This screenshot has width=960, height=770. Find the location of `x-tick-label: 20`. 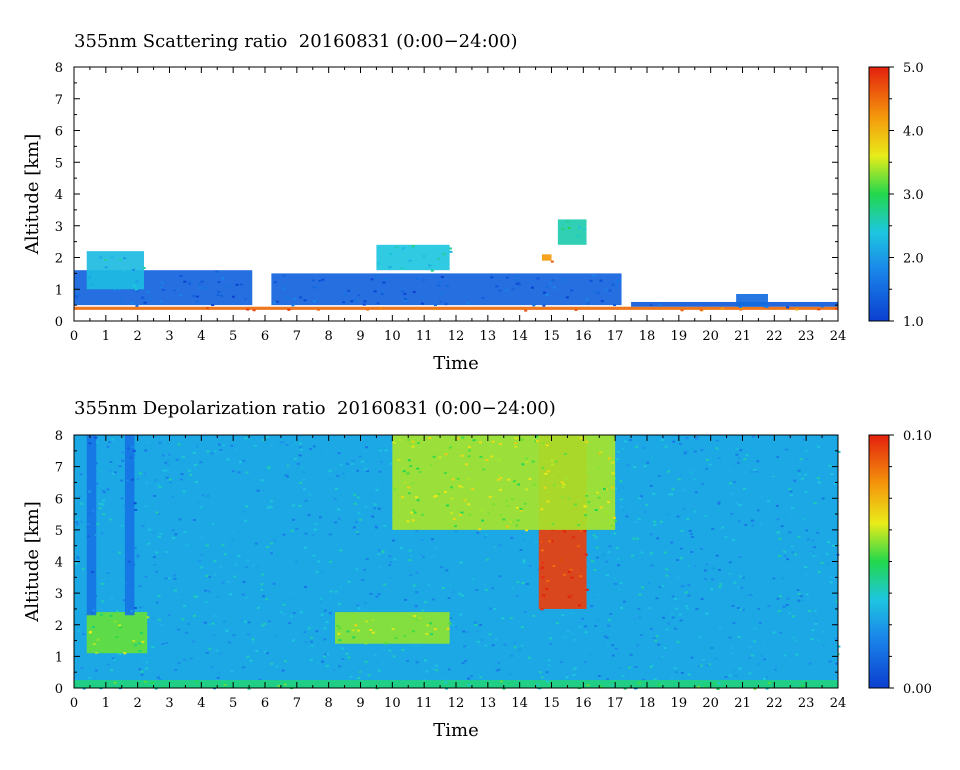

x-tick-label: 20 is located at coordinates (710, 336).